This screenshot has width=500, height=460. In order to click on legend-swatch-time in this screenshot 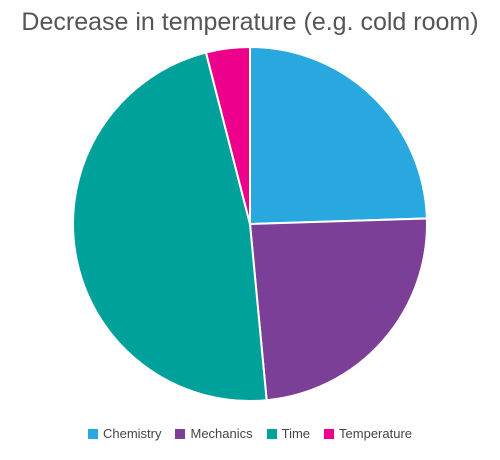, I will do `click(271, 433)`.